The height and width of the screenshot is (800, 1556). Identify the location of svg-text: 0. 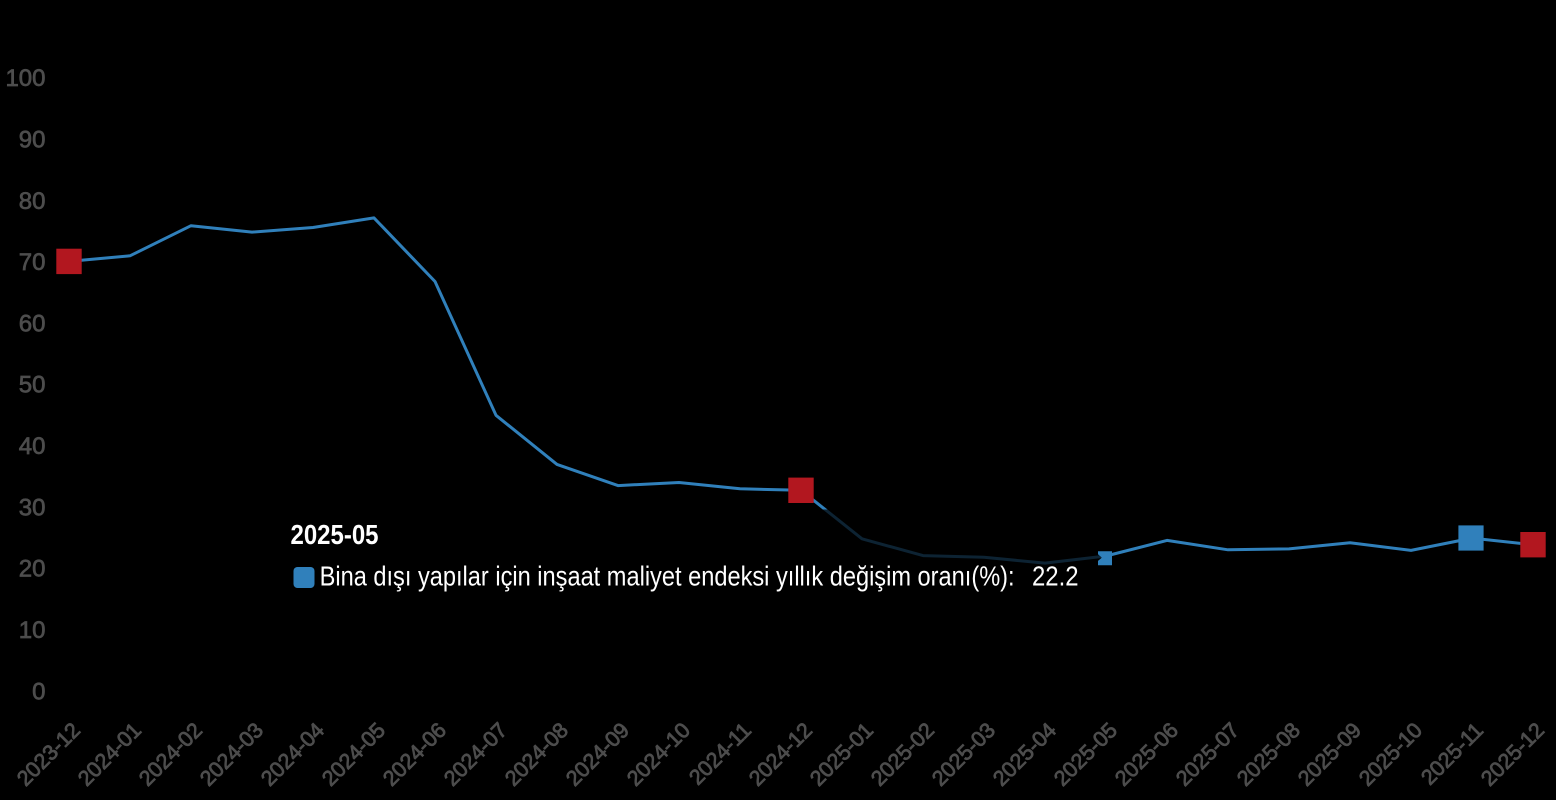
(38, 691).